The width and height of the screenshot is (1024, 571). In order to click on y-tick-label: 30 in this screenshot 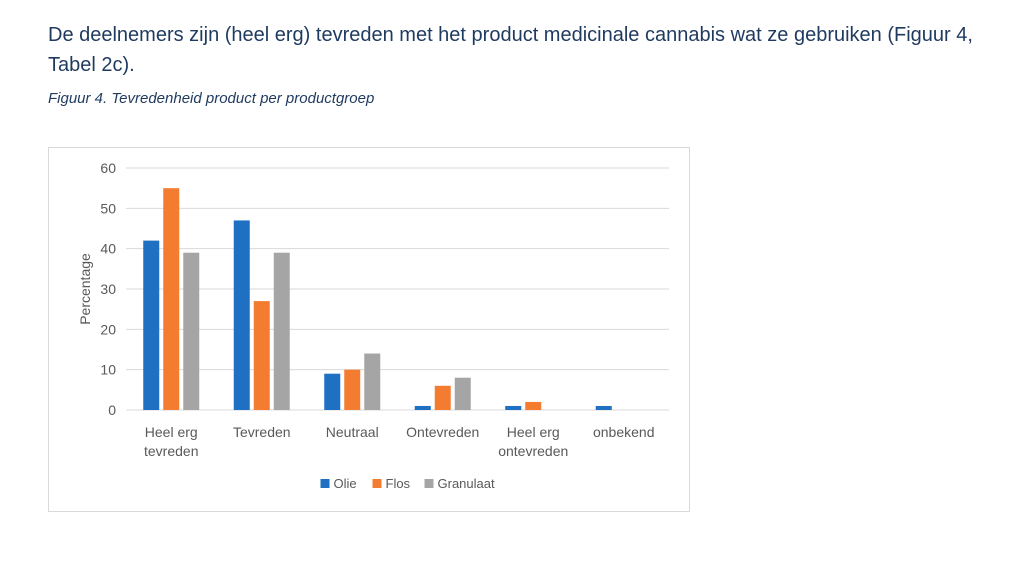, I will do `click(108, 289)`.